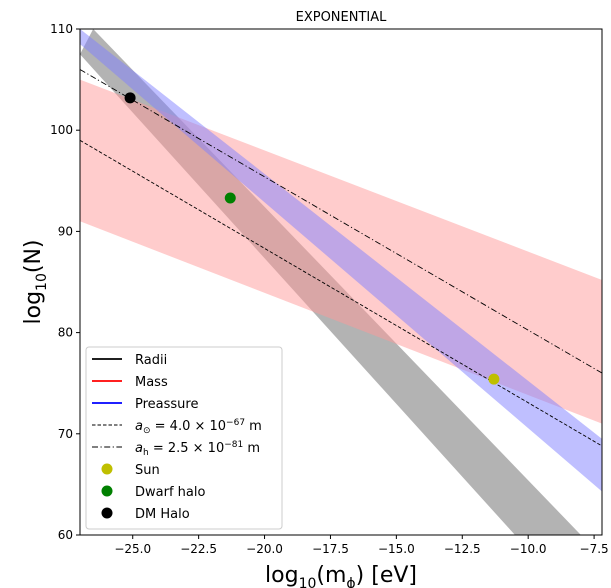 Image resolution: width=611 pixels, height=588 pixels. Describe the element at coordinates (35, 282) in the screenshot. I see `y-axis-title: log10(N)` at that location.